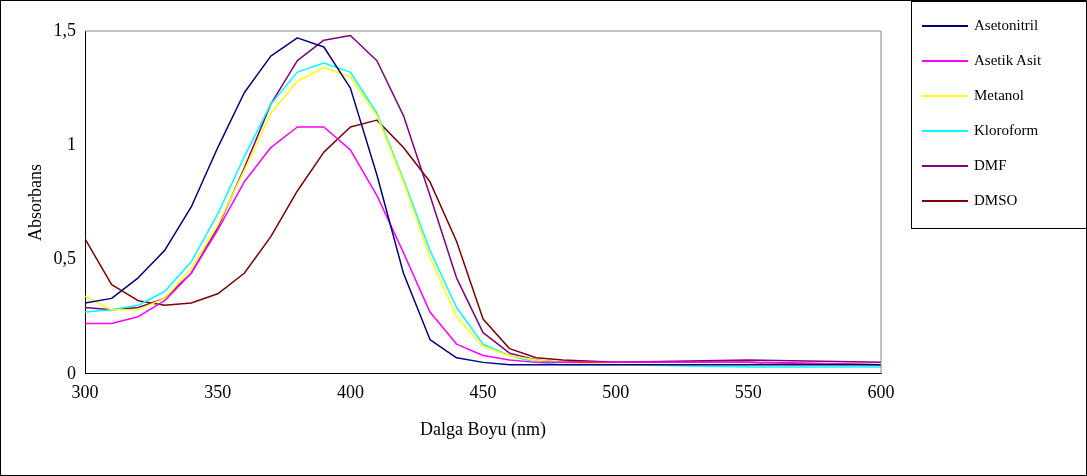  Describe the element at coordinates (748, 392) in the screenshot. I see `x-tick-label: 550` at that location.